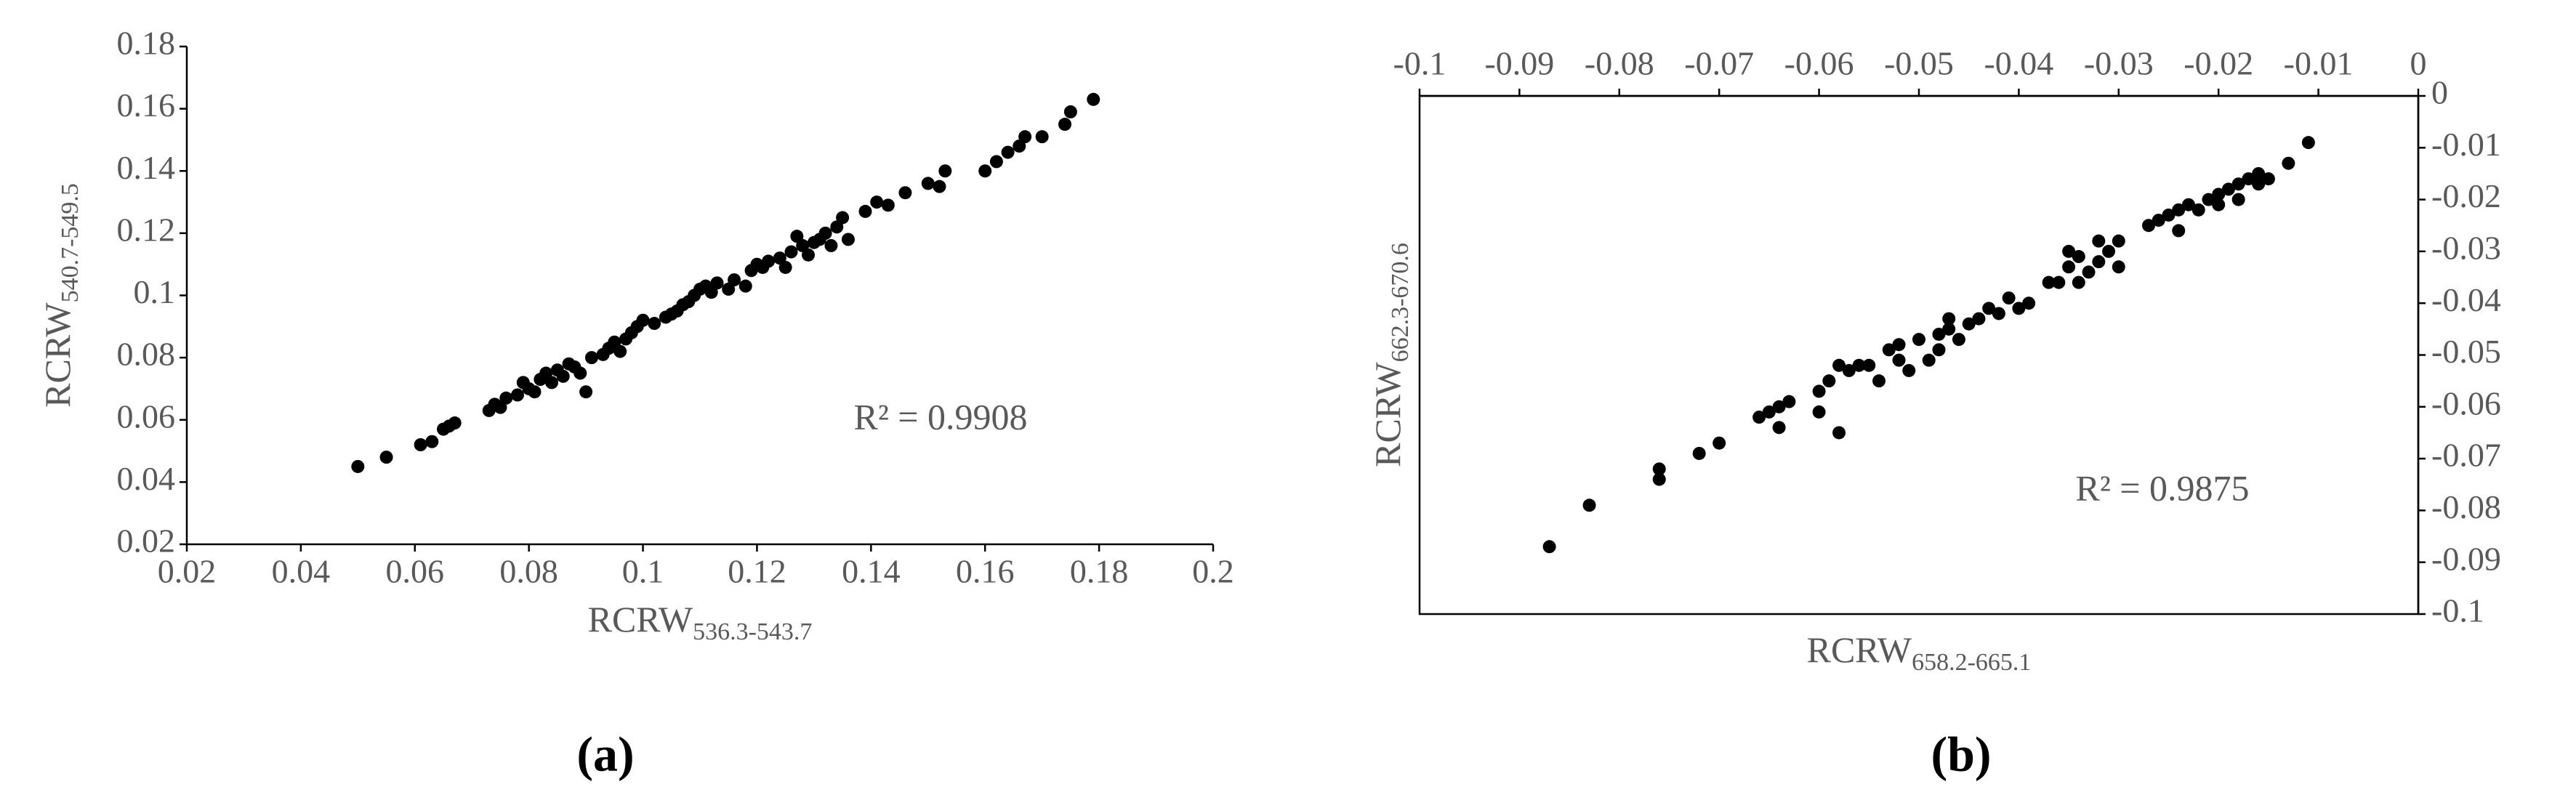 Image resolution: width=2576 pixels, height=795 pixels. Describe the element at coordinates (2439, 92) in the screenshot. I see `y-tick-label: 0` at that location.